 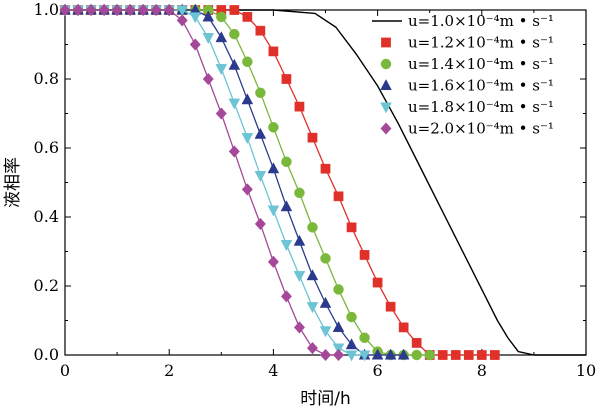 I want to click on x-axis-title: 时间/h, so click(x=325, y=399).